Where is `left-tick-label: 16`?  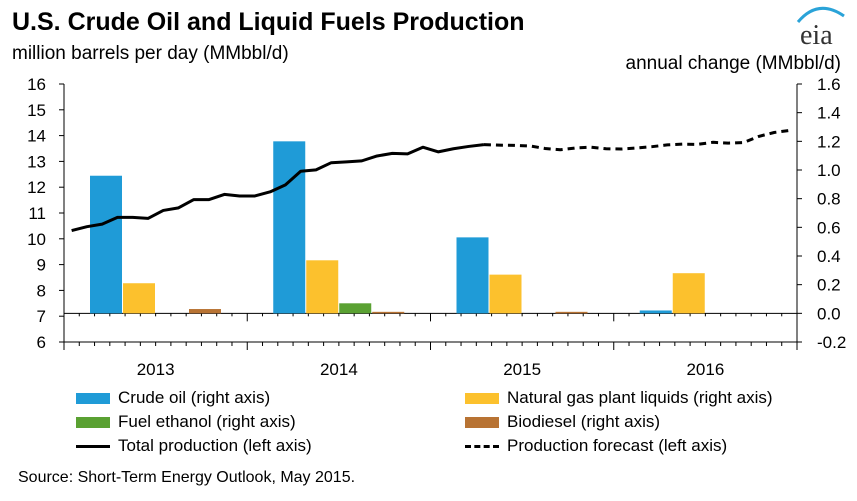 left-tick-label: 16 is located at coordinates (36, 84).